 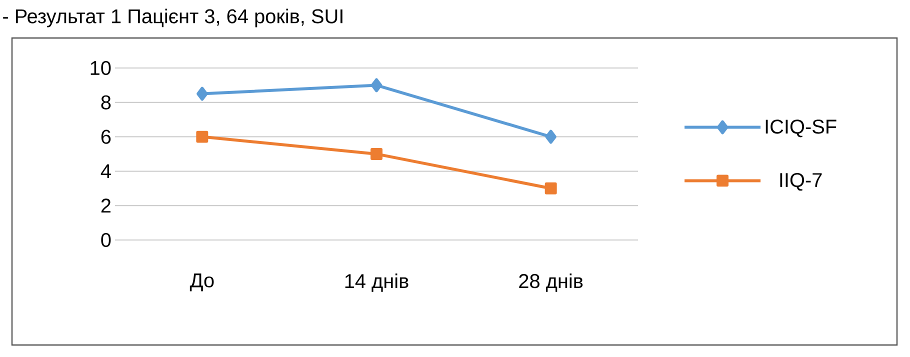 I want to click on x-tick-label: 28 днів, so click(x=551, y=283).